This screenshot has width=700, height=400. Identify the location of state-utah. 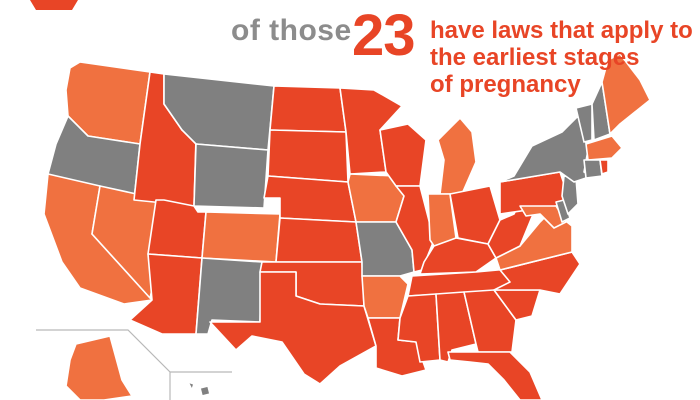
(177, 229).